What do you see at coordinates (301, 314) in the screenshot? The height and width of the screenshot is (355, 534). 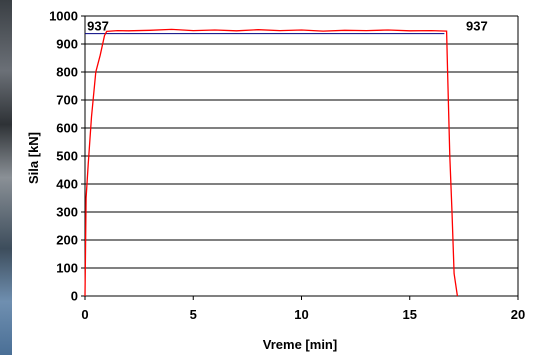 I see `x-tick-label-10: 10` at bounding box center [301, 314].